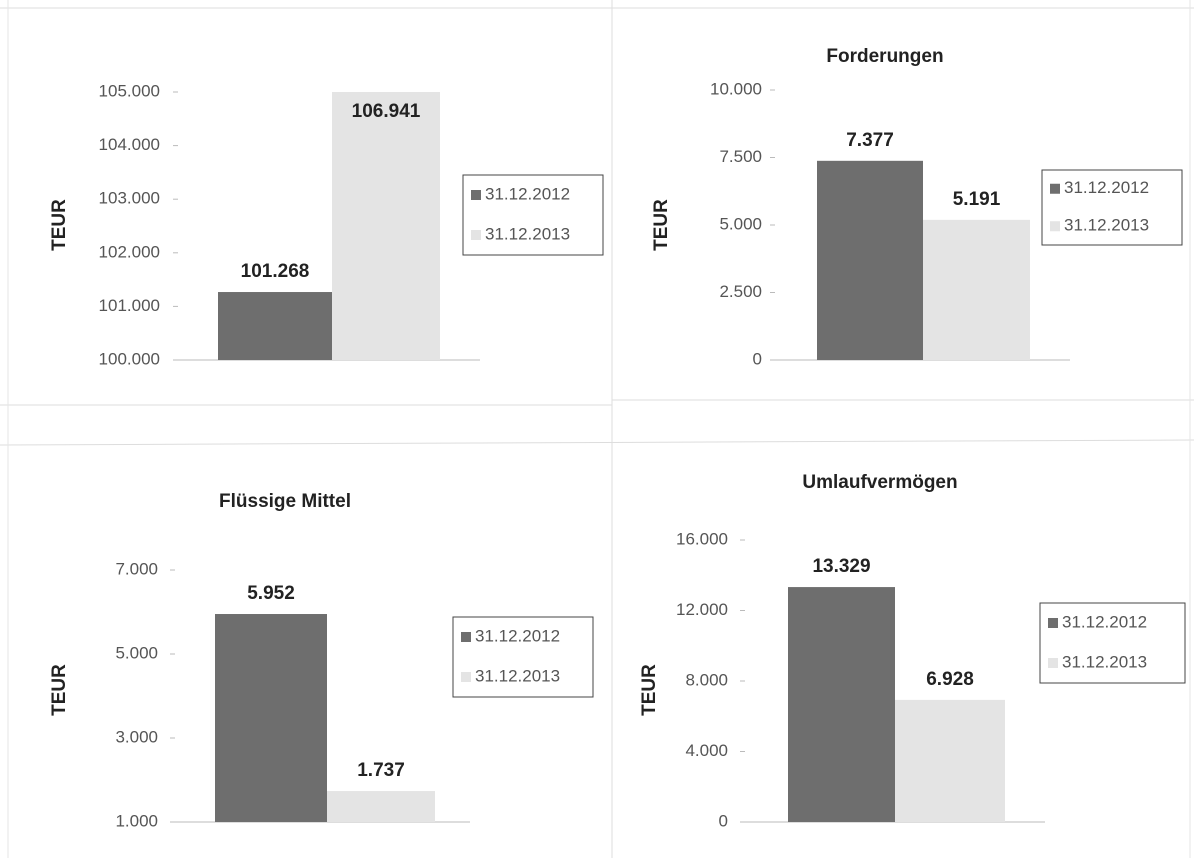  I want to click on data-label: 13.329, so click(841, 566).